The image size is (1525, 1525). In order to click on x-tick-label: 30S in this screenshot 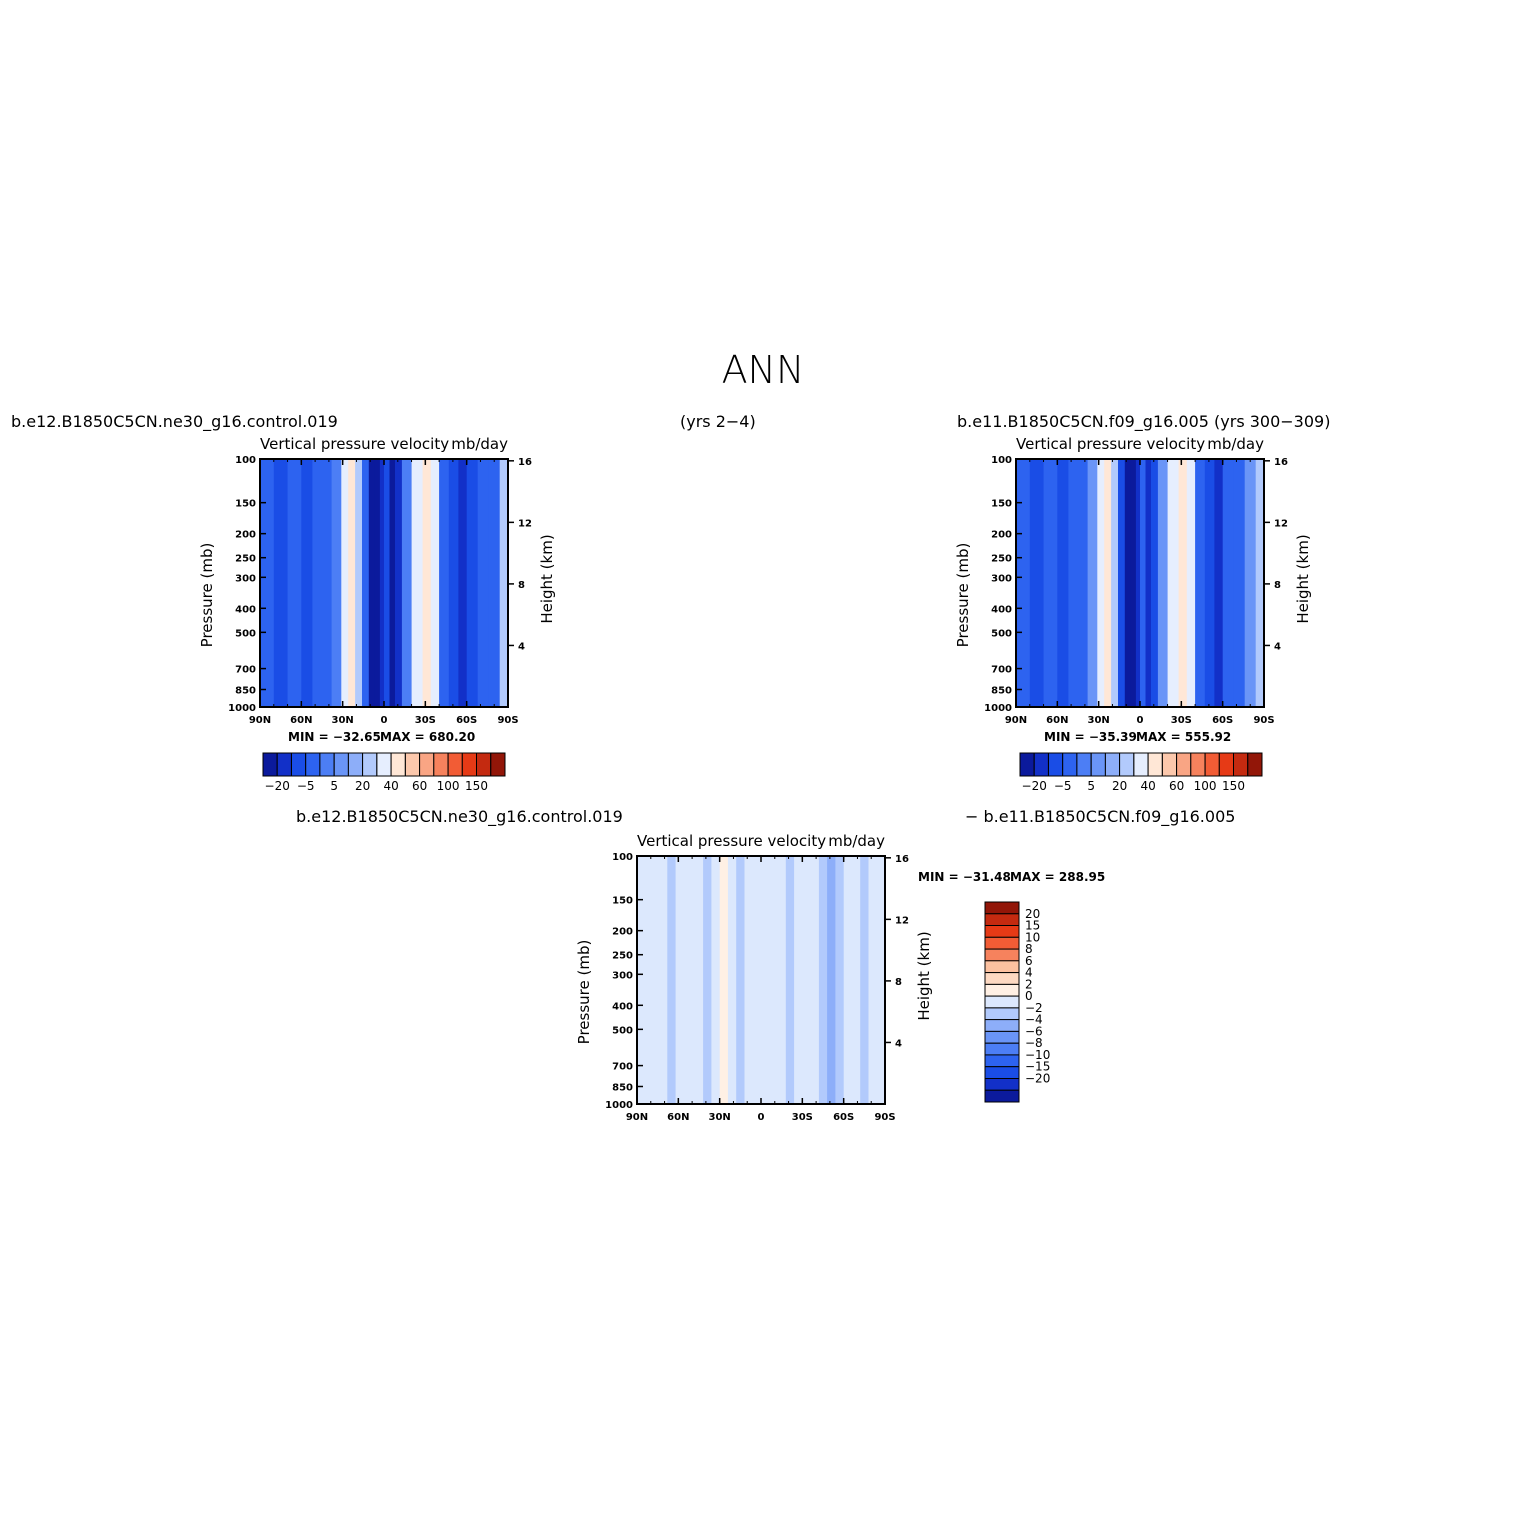, I will do `click(1181, 720)`.